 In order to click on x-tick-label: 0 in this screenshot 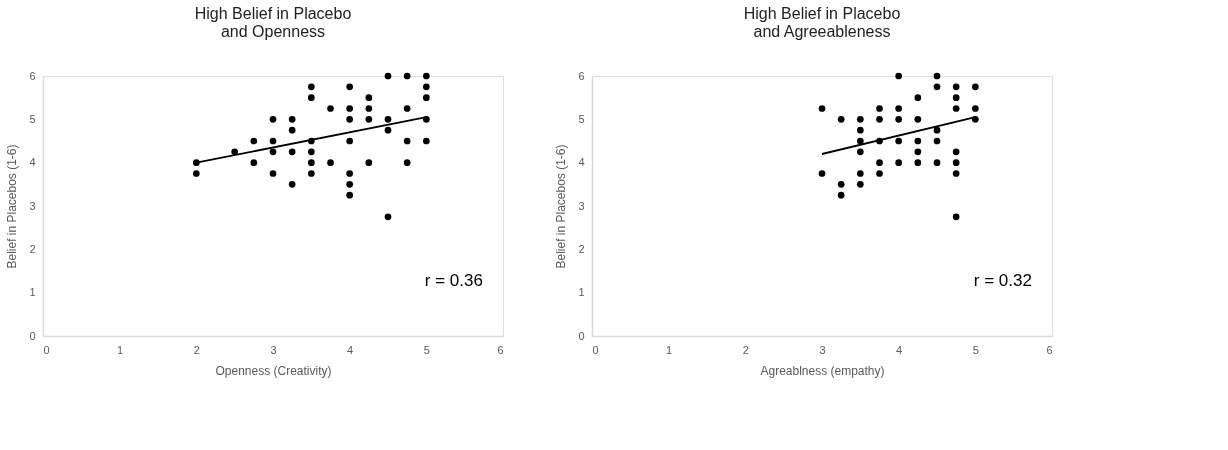, I will do `click(595, 349)`.